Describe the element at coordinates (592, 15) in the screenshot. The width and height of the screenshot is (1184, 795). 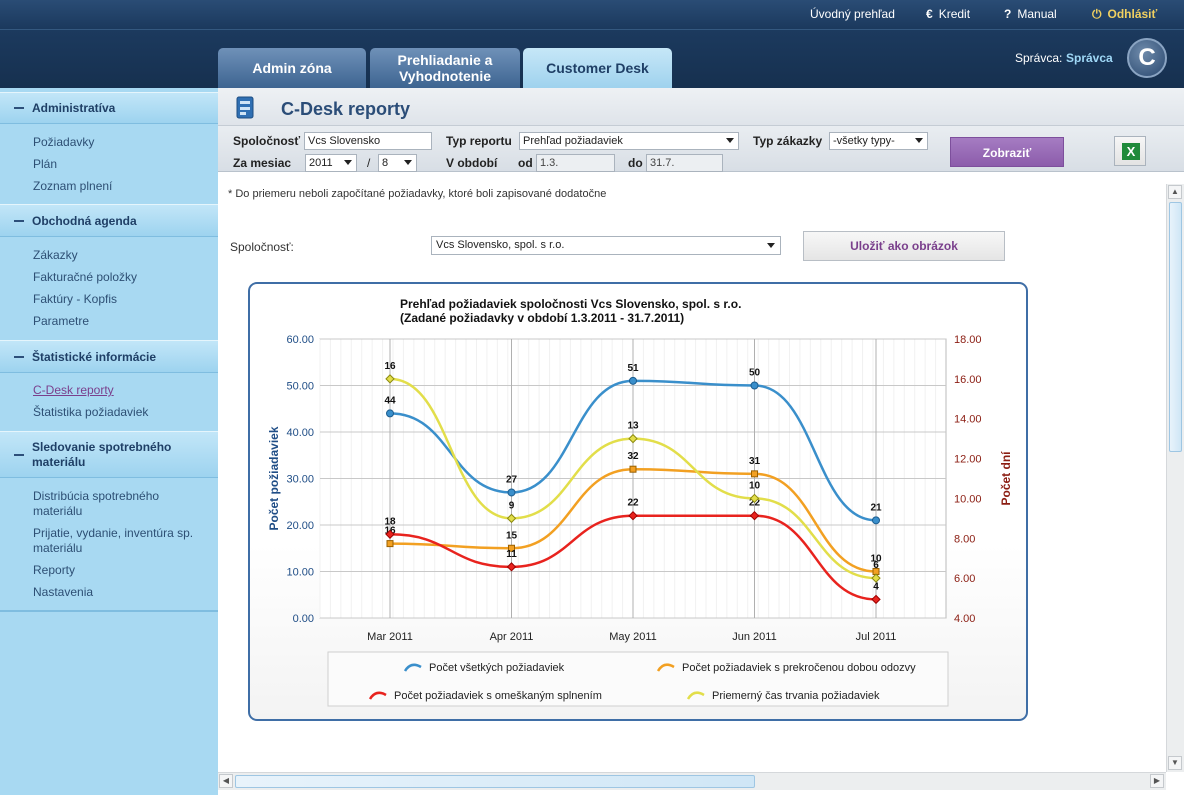
I see `top-links-band` at that location.